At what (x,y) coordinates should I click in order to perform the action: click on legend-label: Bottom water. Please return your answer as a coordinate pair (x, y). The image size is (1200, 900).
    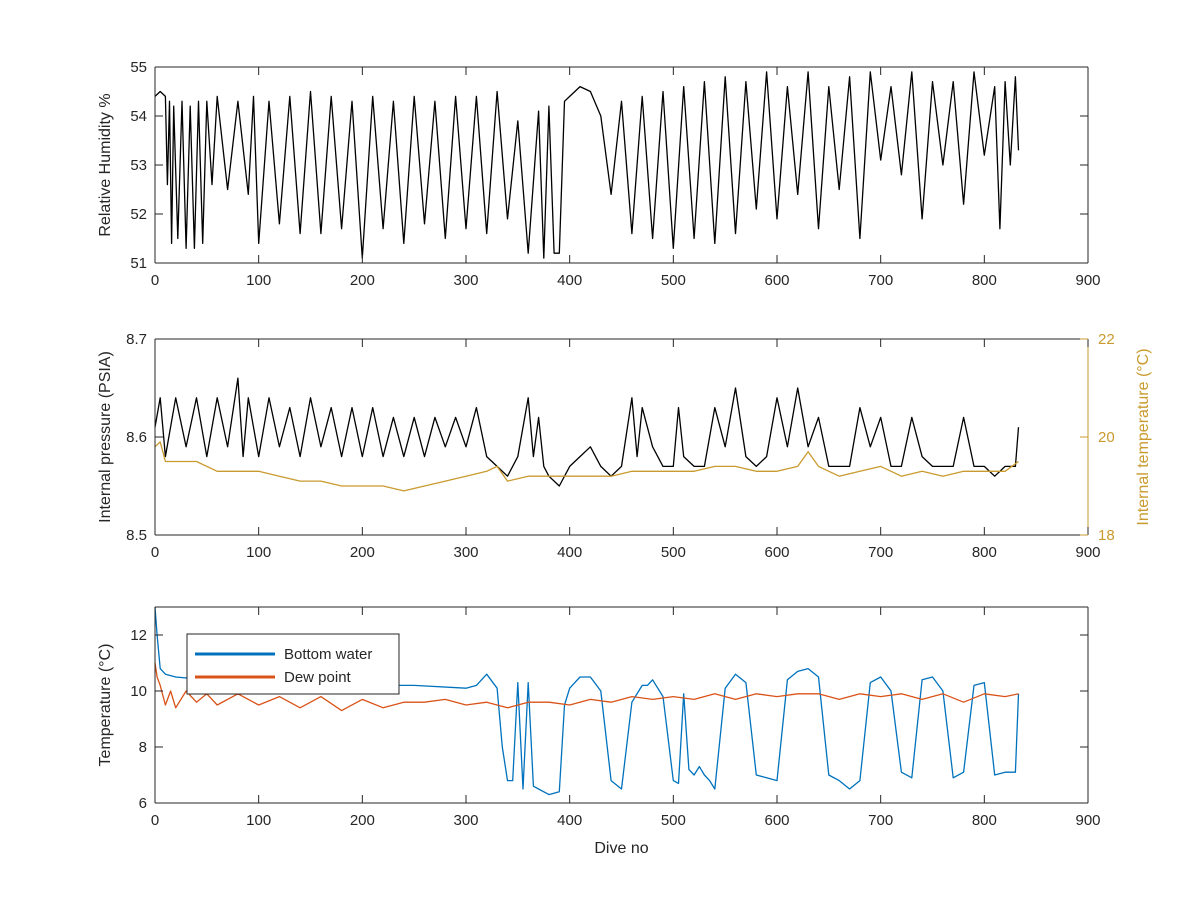
    Looking at the image, I should click on (328, 654).